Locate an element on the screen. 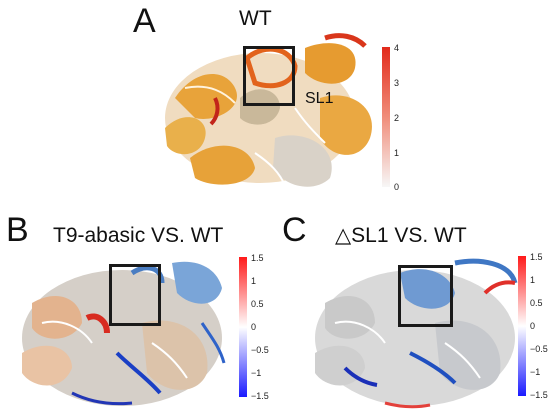 The image size is (550, 420). panel-title-c: △SL1 VS. WT is located at coordinates (401, 235).